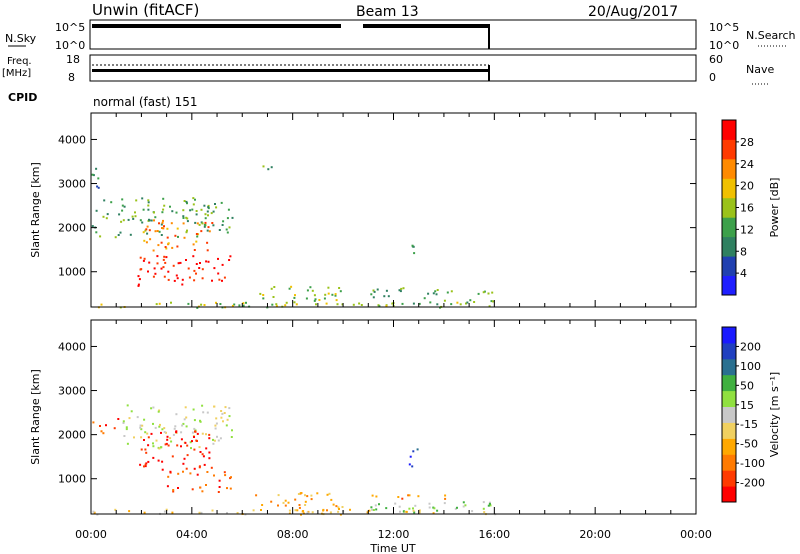 This screenshot has height=554, width=800. Describe the element at coordinates (750, 346) in the screenshot. I see `colorbar-tick-label: 200` at that location.